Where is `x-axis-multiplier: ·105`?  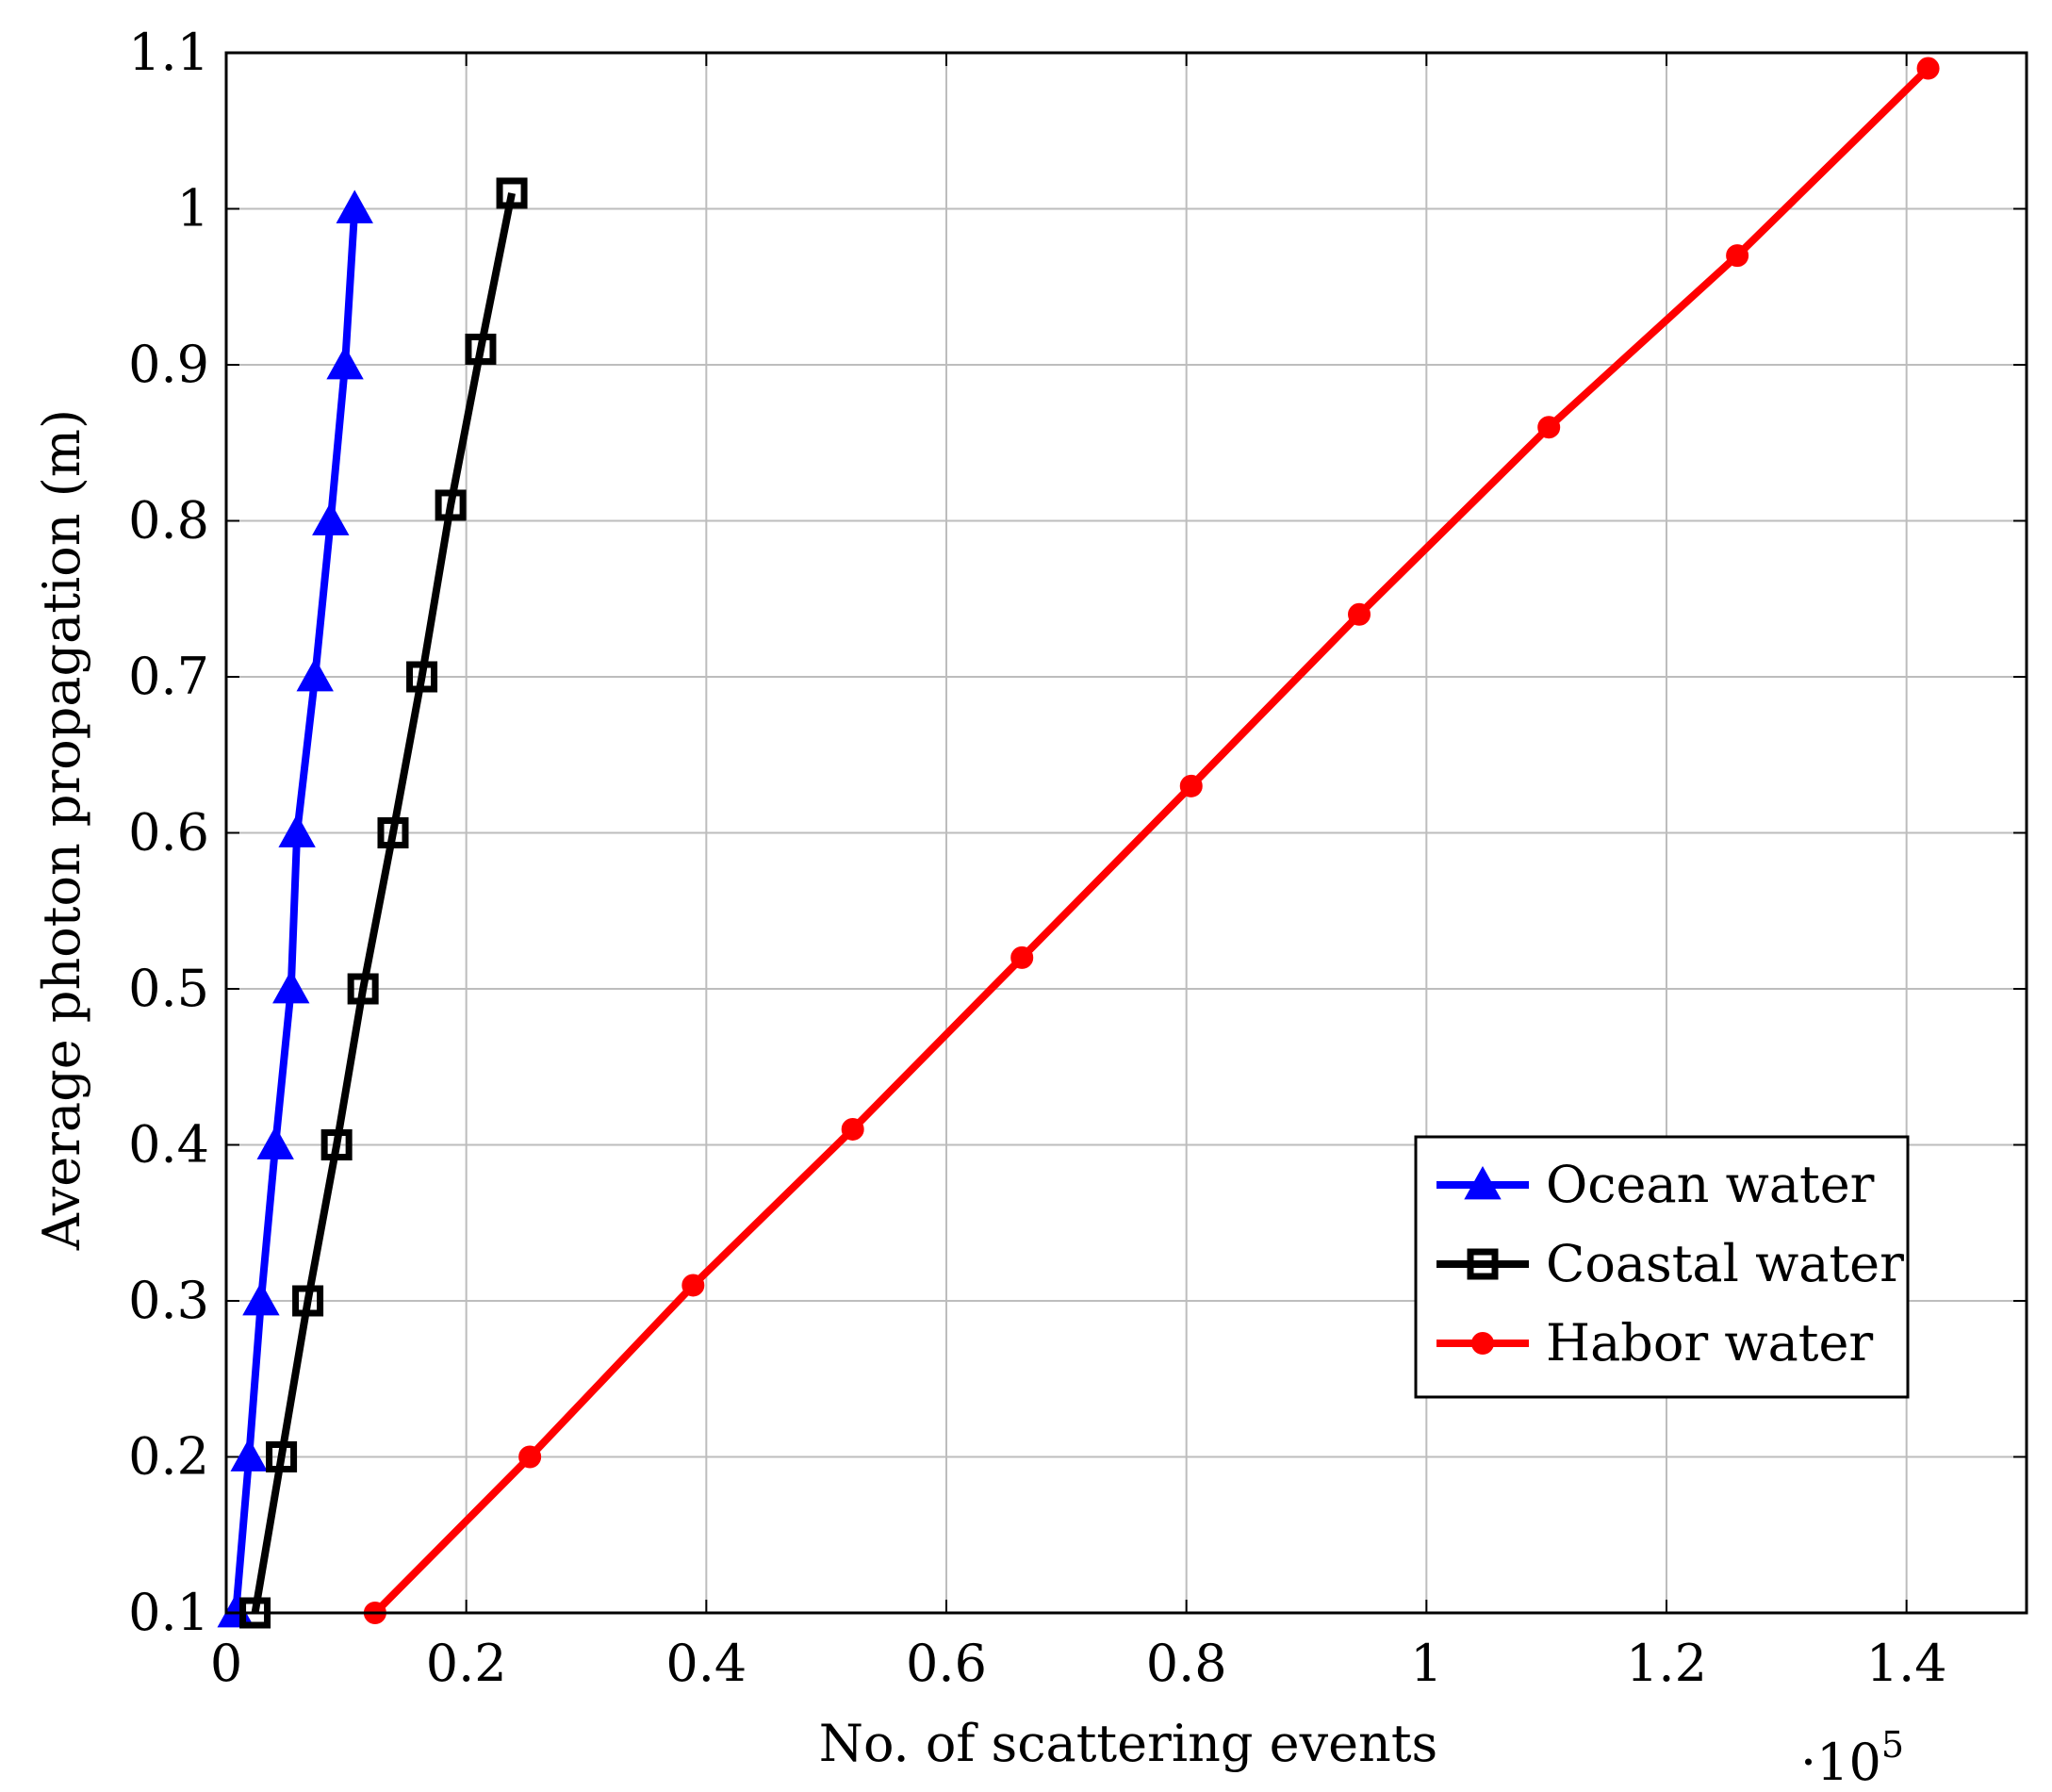 x-axis-multiplier: ·105 is located at coordinates (1852, 1758).